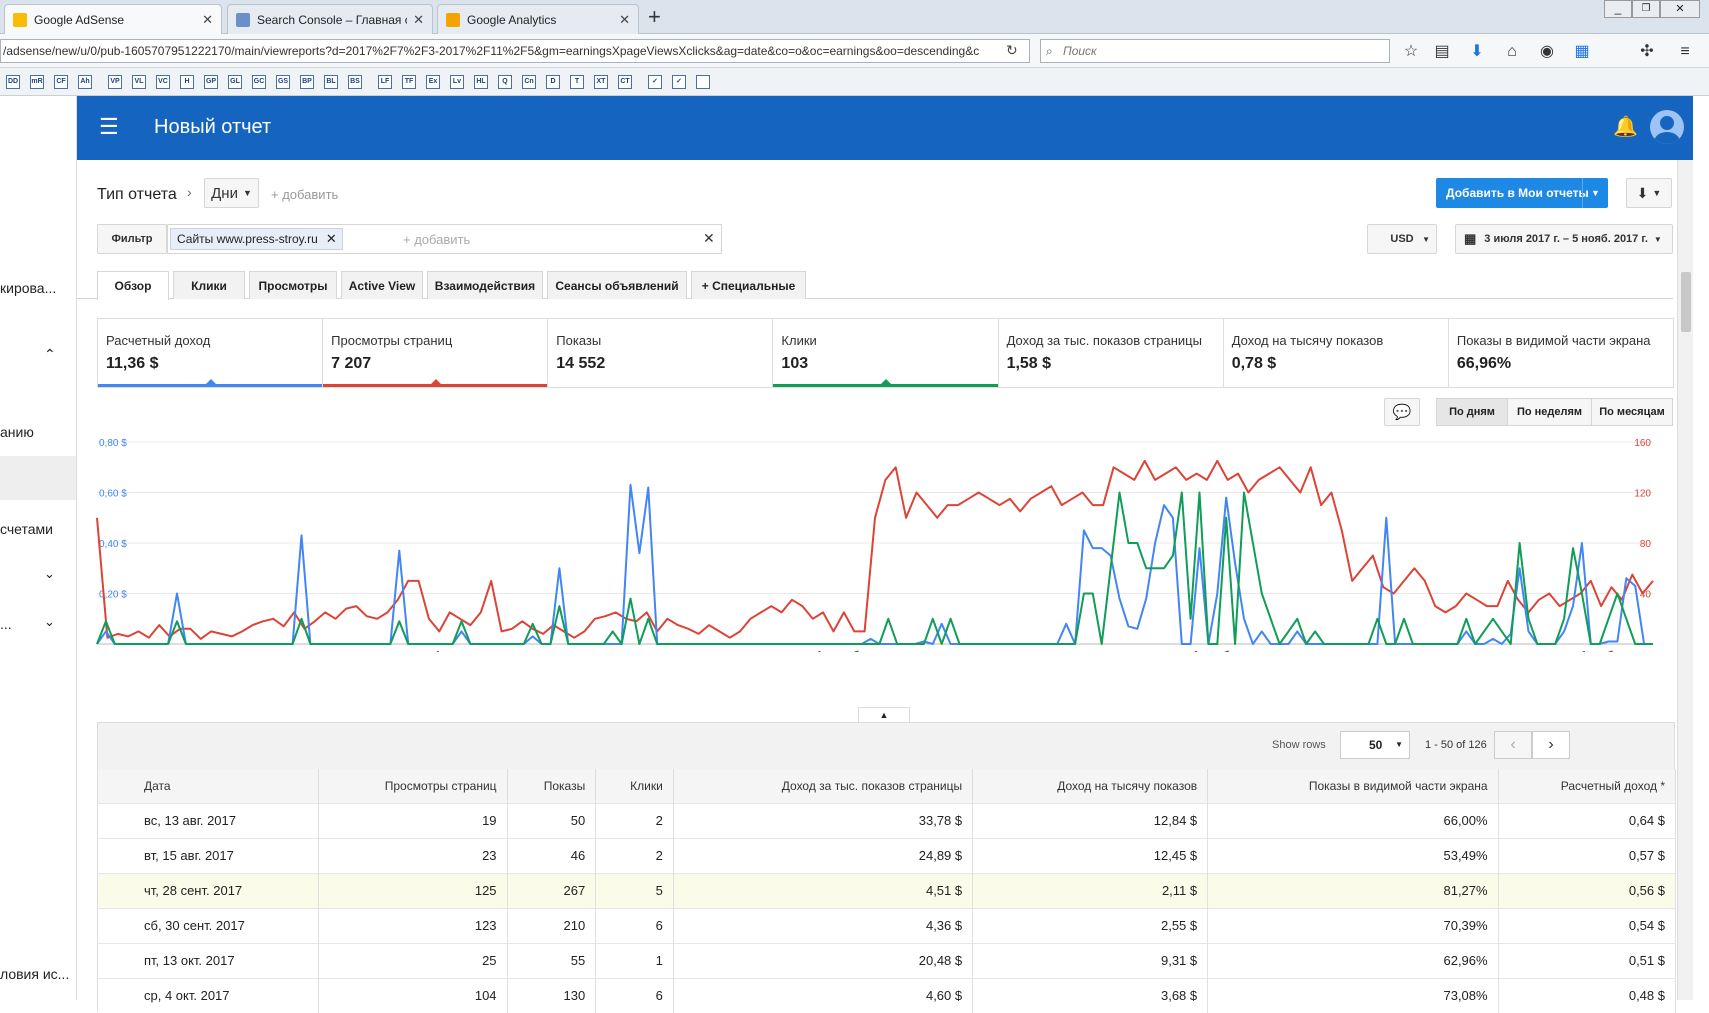 This screenshot has height=1013, width=1709. I want to click on collapse-chart-icon: ▲, so click(884, 715).